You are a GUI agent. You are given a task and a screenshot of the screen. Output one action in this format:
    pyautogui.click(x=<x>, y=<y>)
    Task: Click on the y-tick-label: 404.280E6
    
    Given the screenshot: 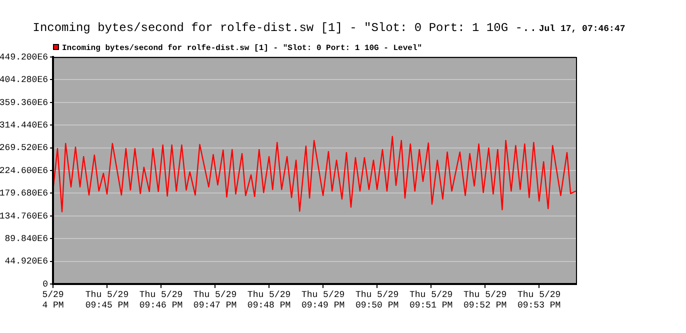 What is the action you would take?
    pyautogui.click(x=24, y=80)
    